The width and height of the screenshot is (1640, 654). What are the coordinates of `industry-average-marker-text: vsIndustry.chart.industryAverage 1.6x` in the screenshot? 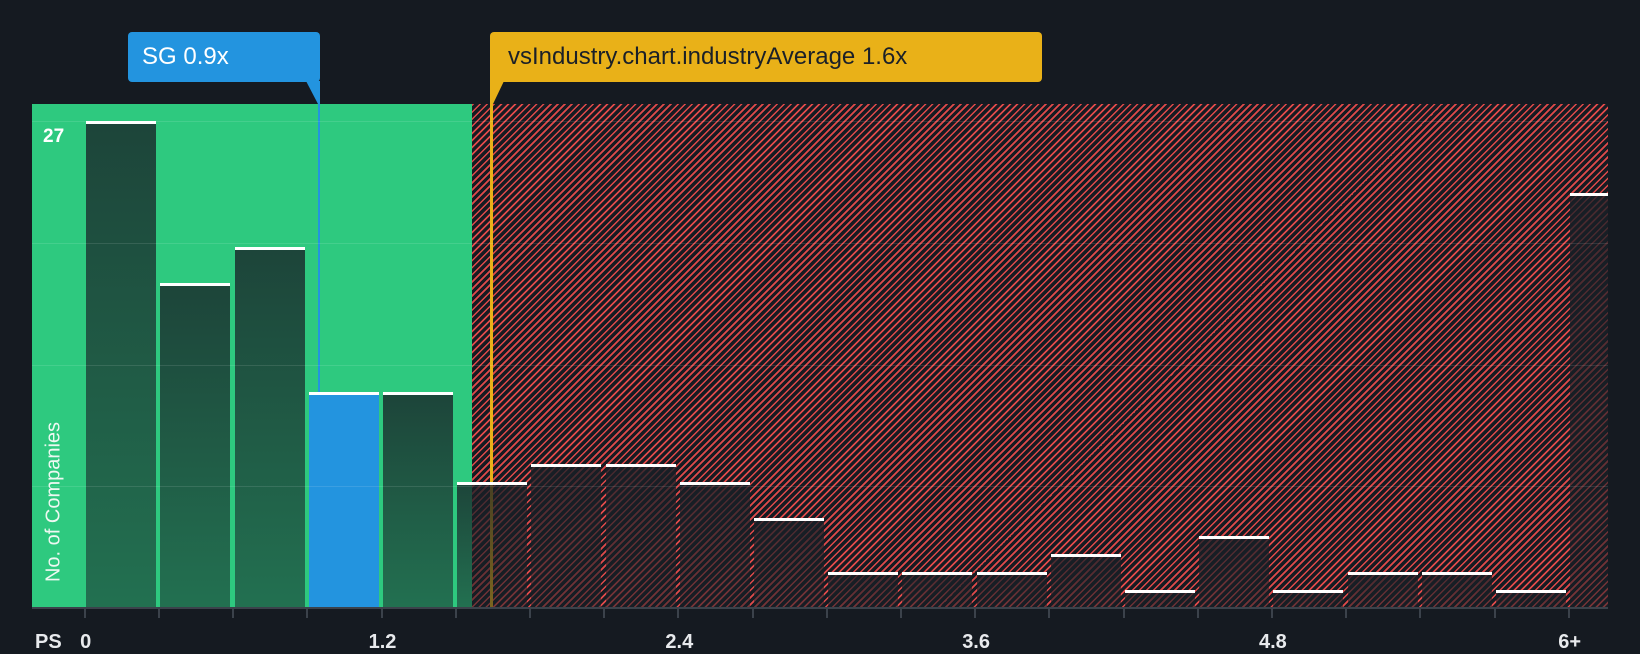 It's located at (708, 56).